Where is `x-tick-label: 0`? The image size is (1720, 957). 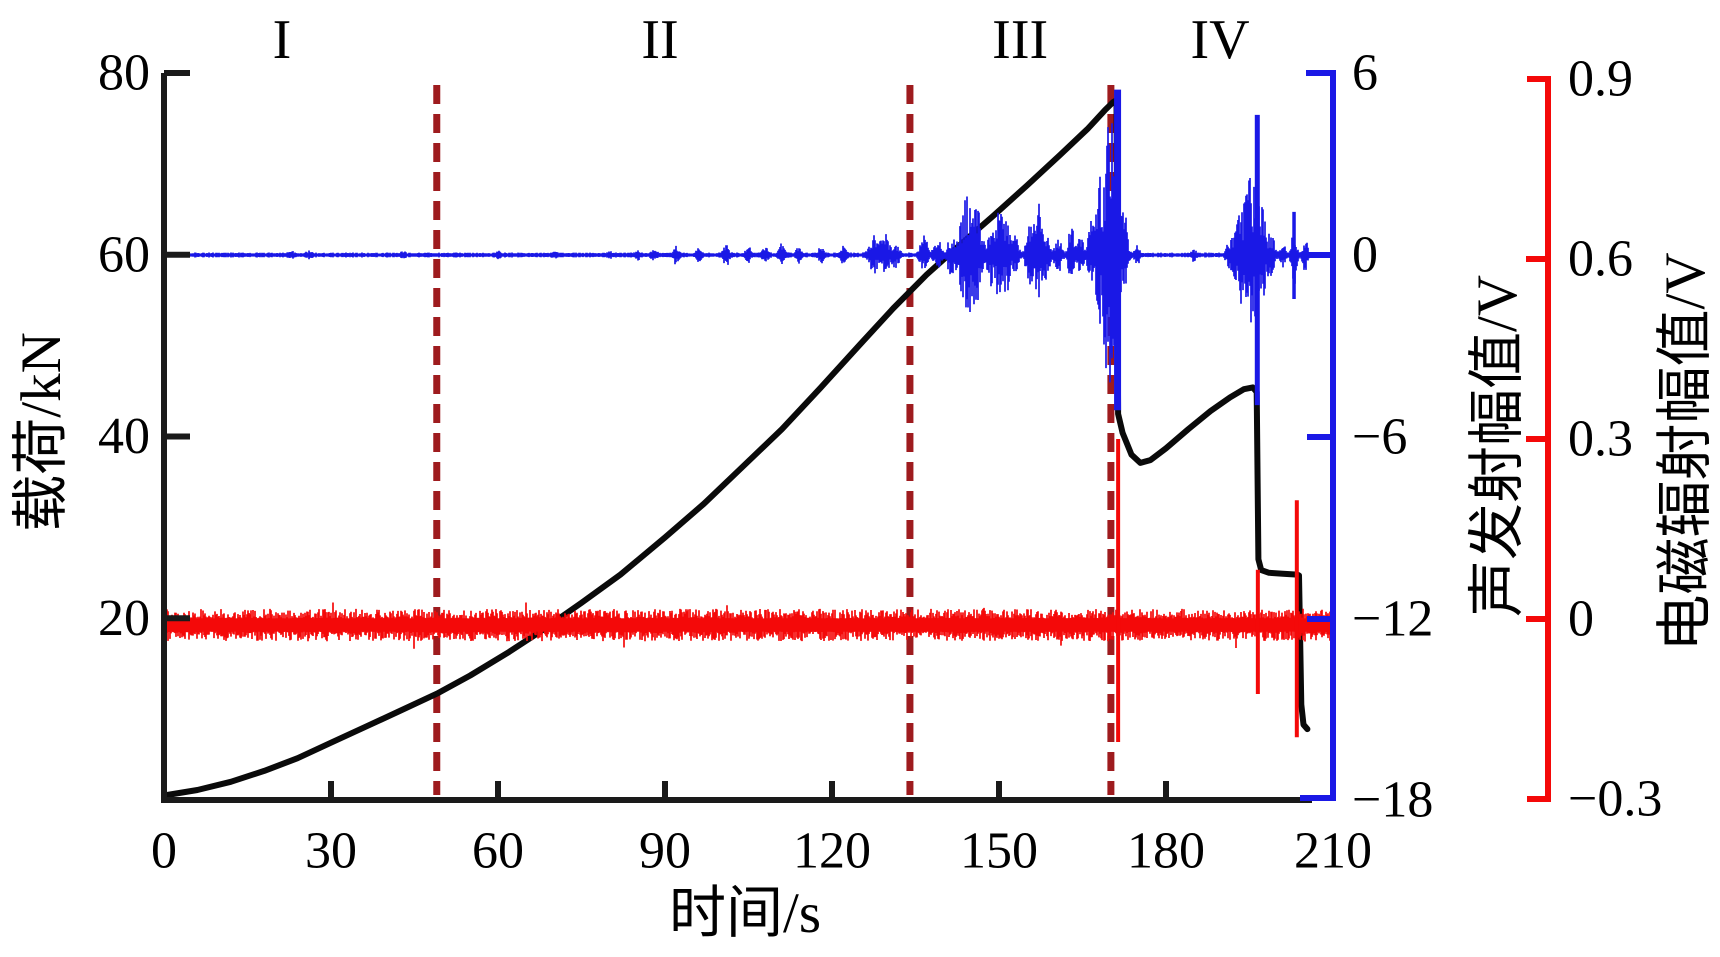 x-tick-label: 0 is located at coordinates (164, 851).